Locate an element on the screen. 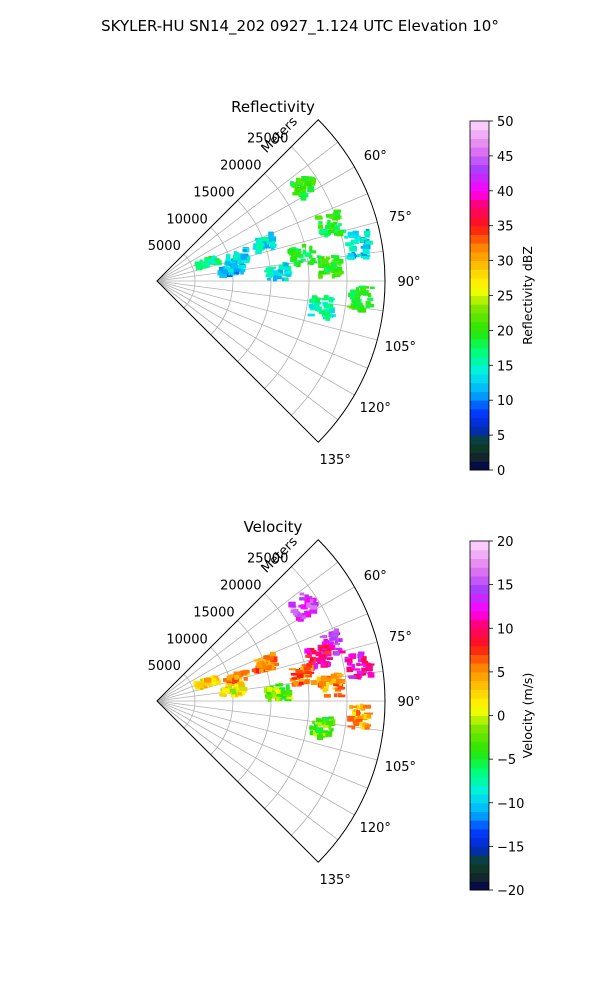 The height and width of the screenshot is (1000, 600). azimuth-tick-label: 135° is located at coordinates (335, 880).